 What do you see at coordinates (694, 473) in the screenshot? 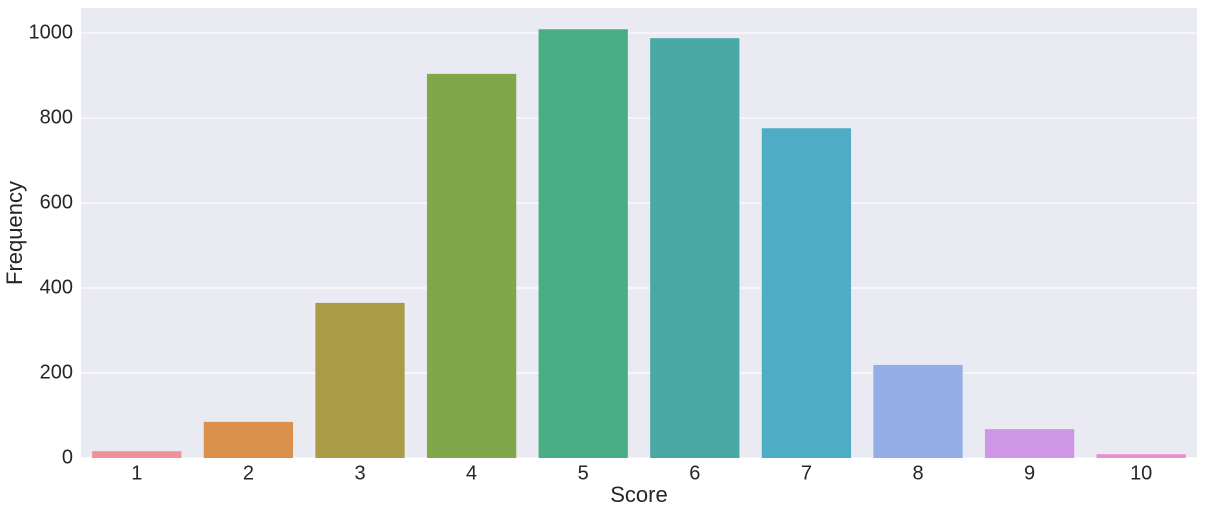
I see `x-tick-label: 6` at bounding box center [694, 473].